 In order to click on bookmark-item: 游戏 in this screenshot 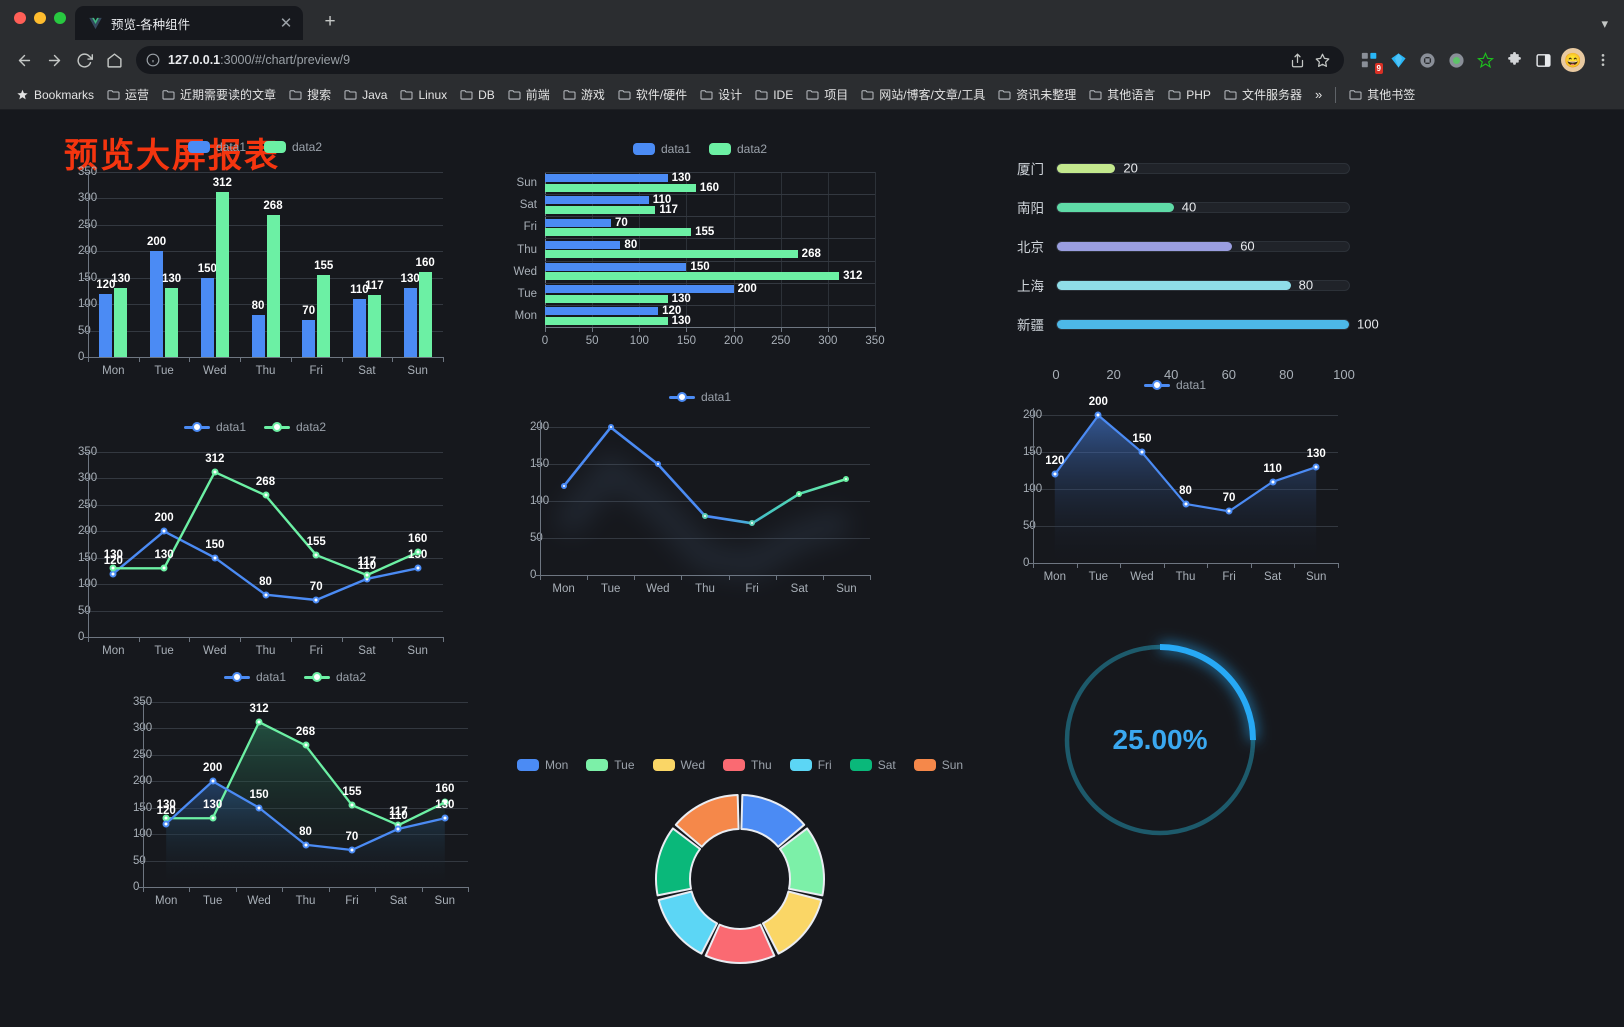, I will do `click(584, 94)`.